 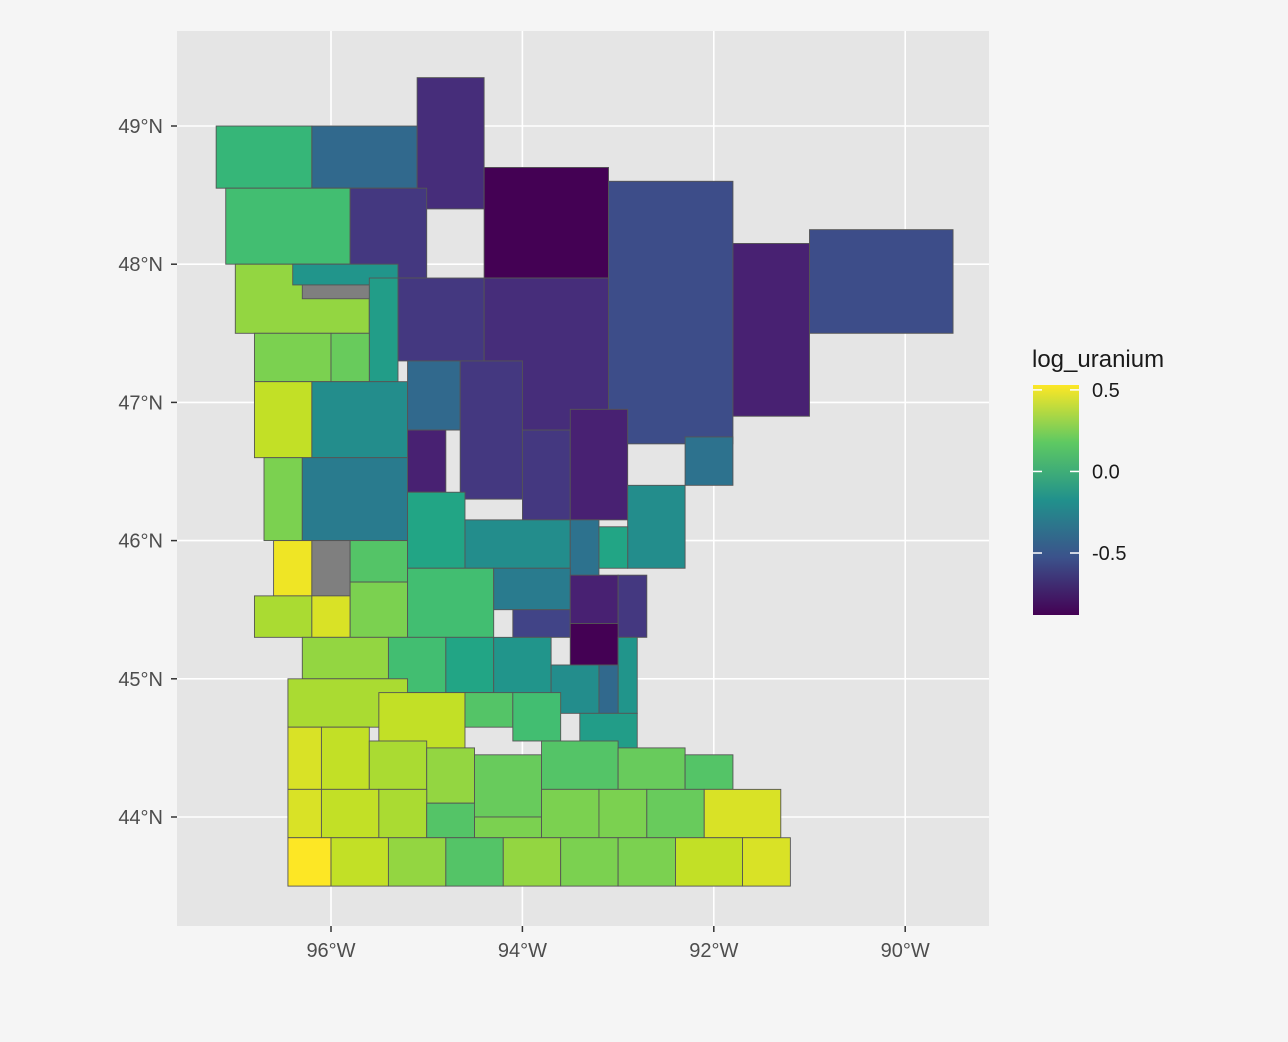 What do you see at coordinates (618, 944) in the screenshot?
I see `x-axis: 96°W 94°W 92°W 90°W` at bounding box center [618, 944].